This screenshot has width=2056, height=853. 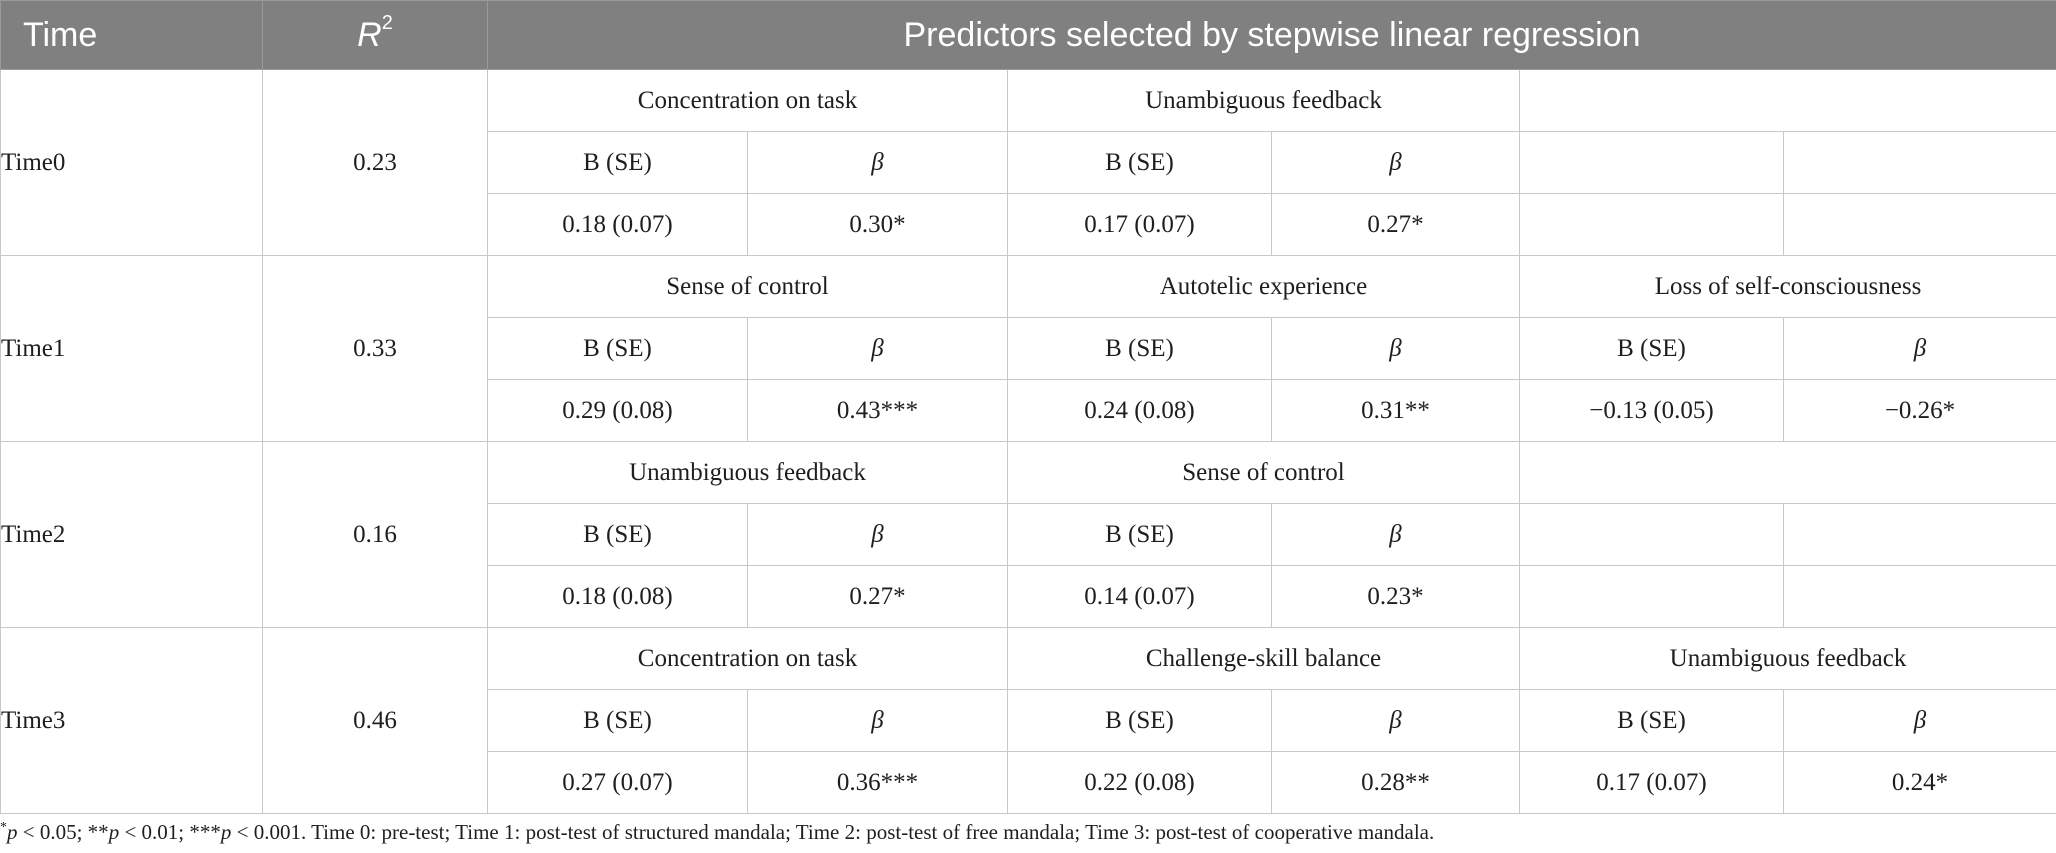 I want to click on b-se-value: 0.27 (0.07), so click(x=617, y=782).